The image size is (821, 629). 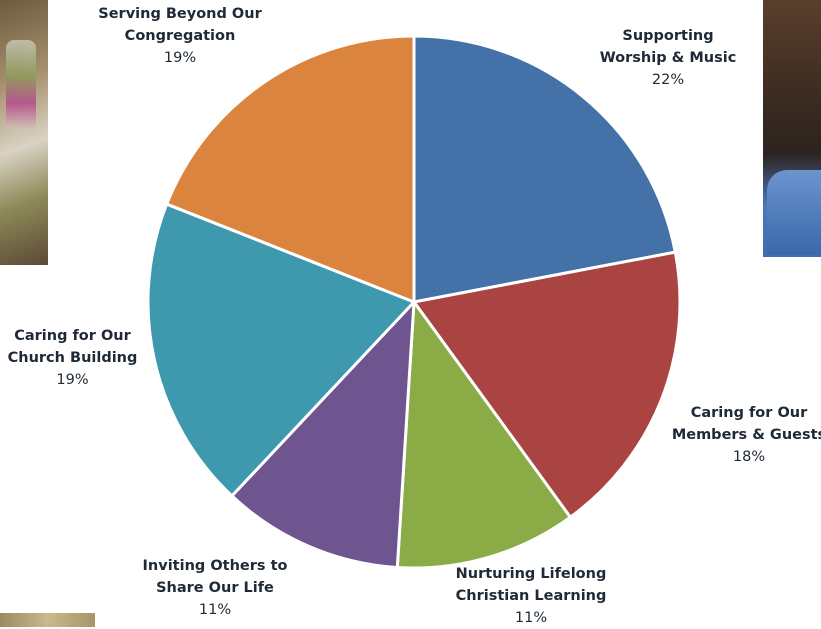 What do you see at coordinates (24, 132) in the screenshot?
I see `background-photo-top-left` at bounding box center [24, 132].